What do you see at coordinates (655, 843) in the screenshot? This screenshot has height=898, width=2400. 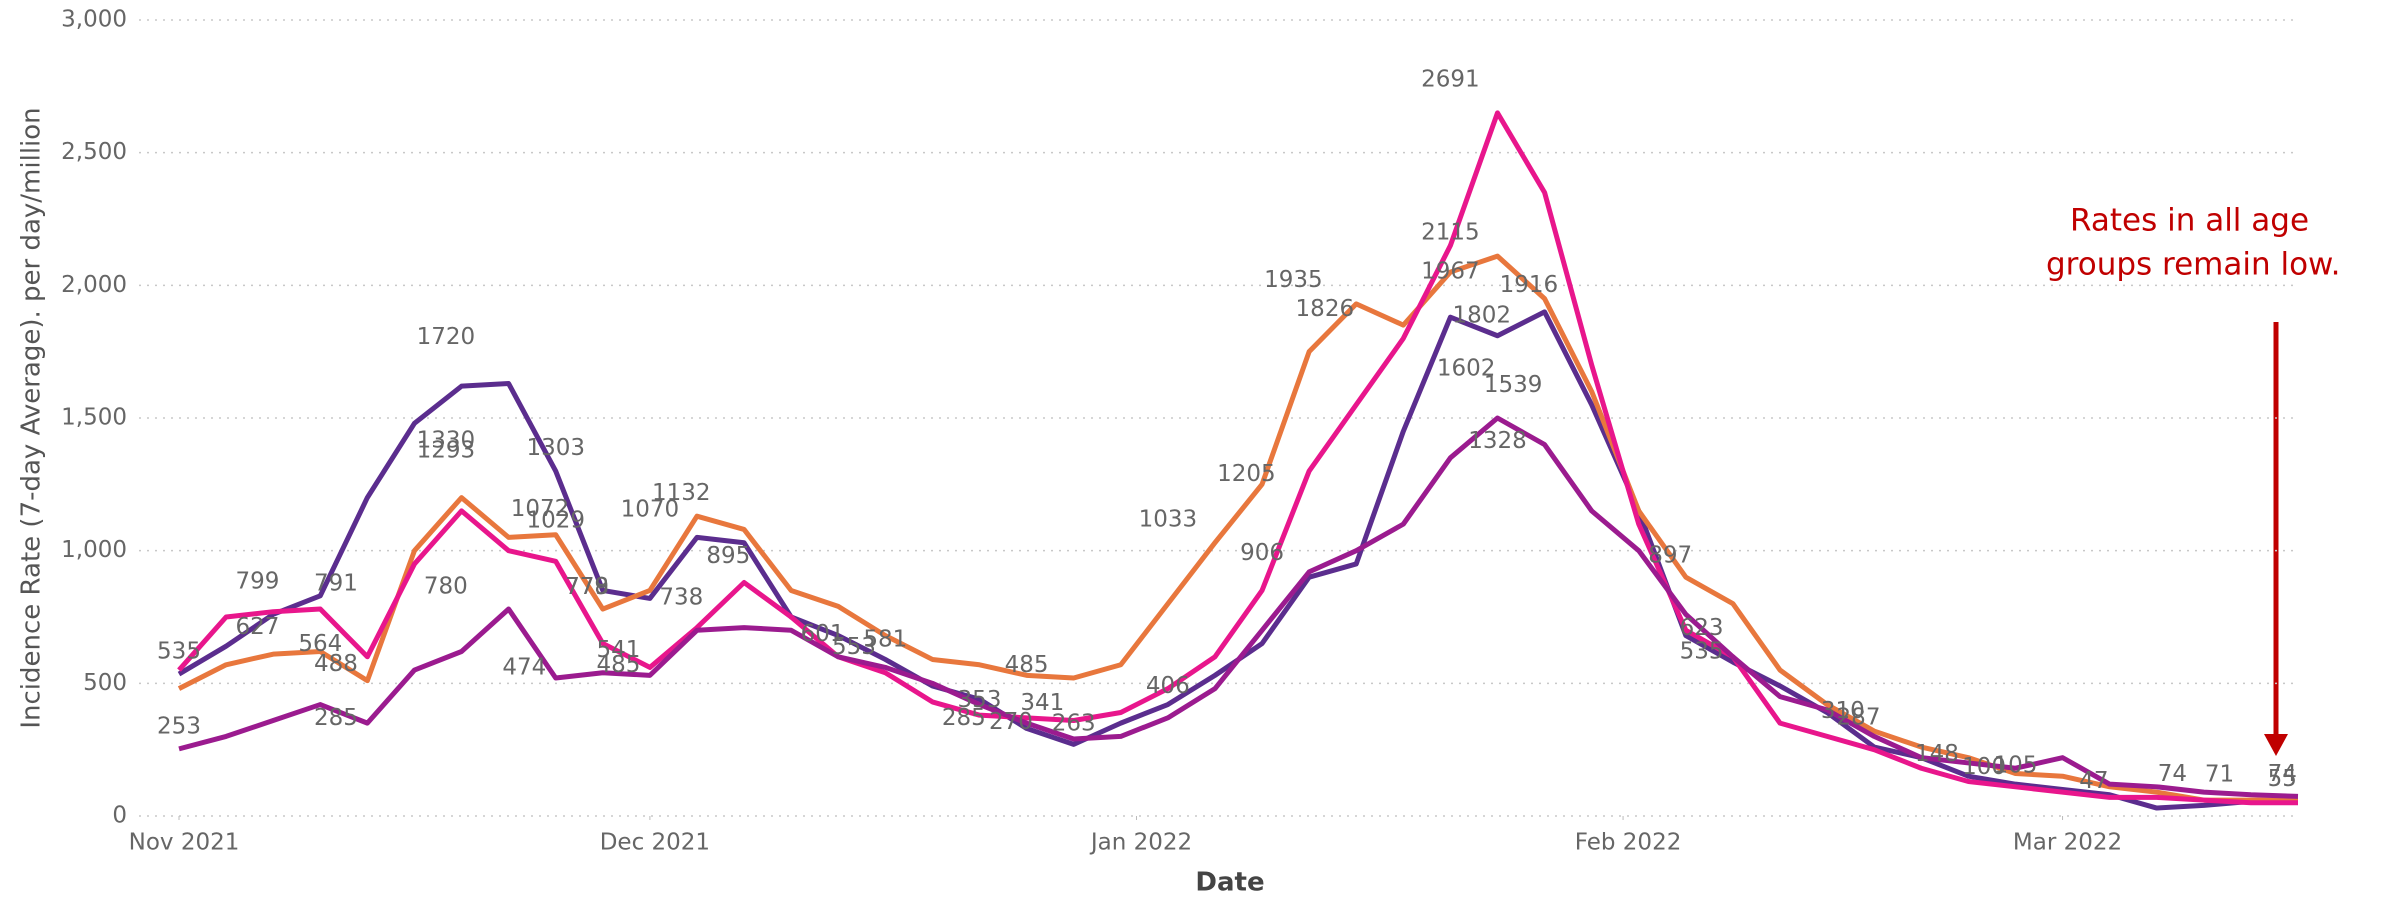 I see `x-tick-label: Dec 2021` at bounding box center [655, 843].